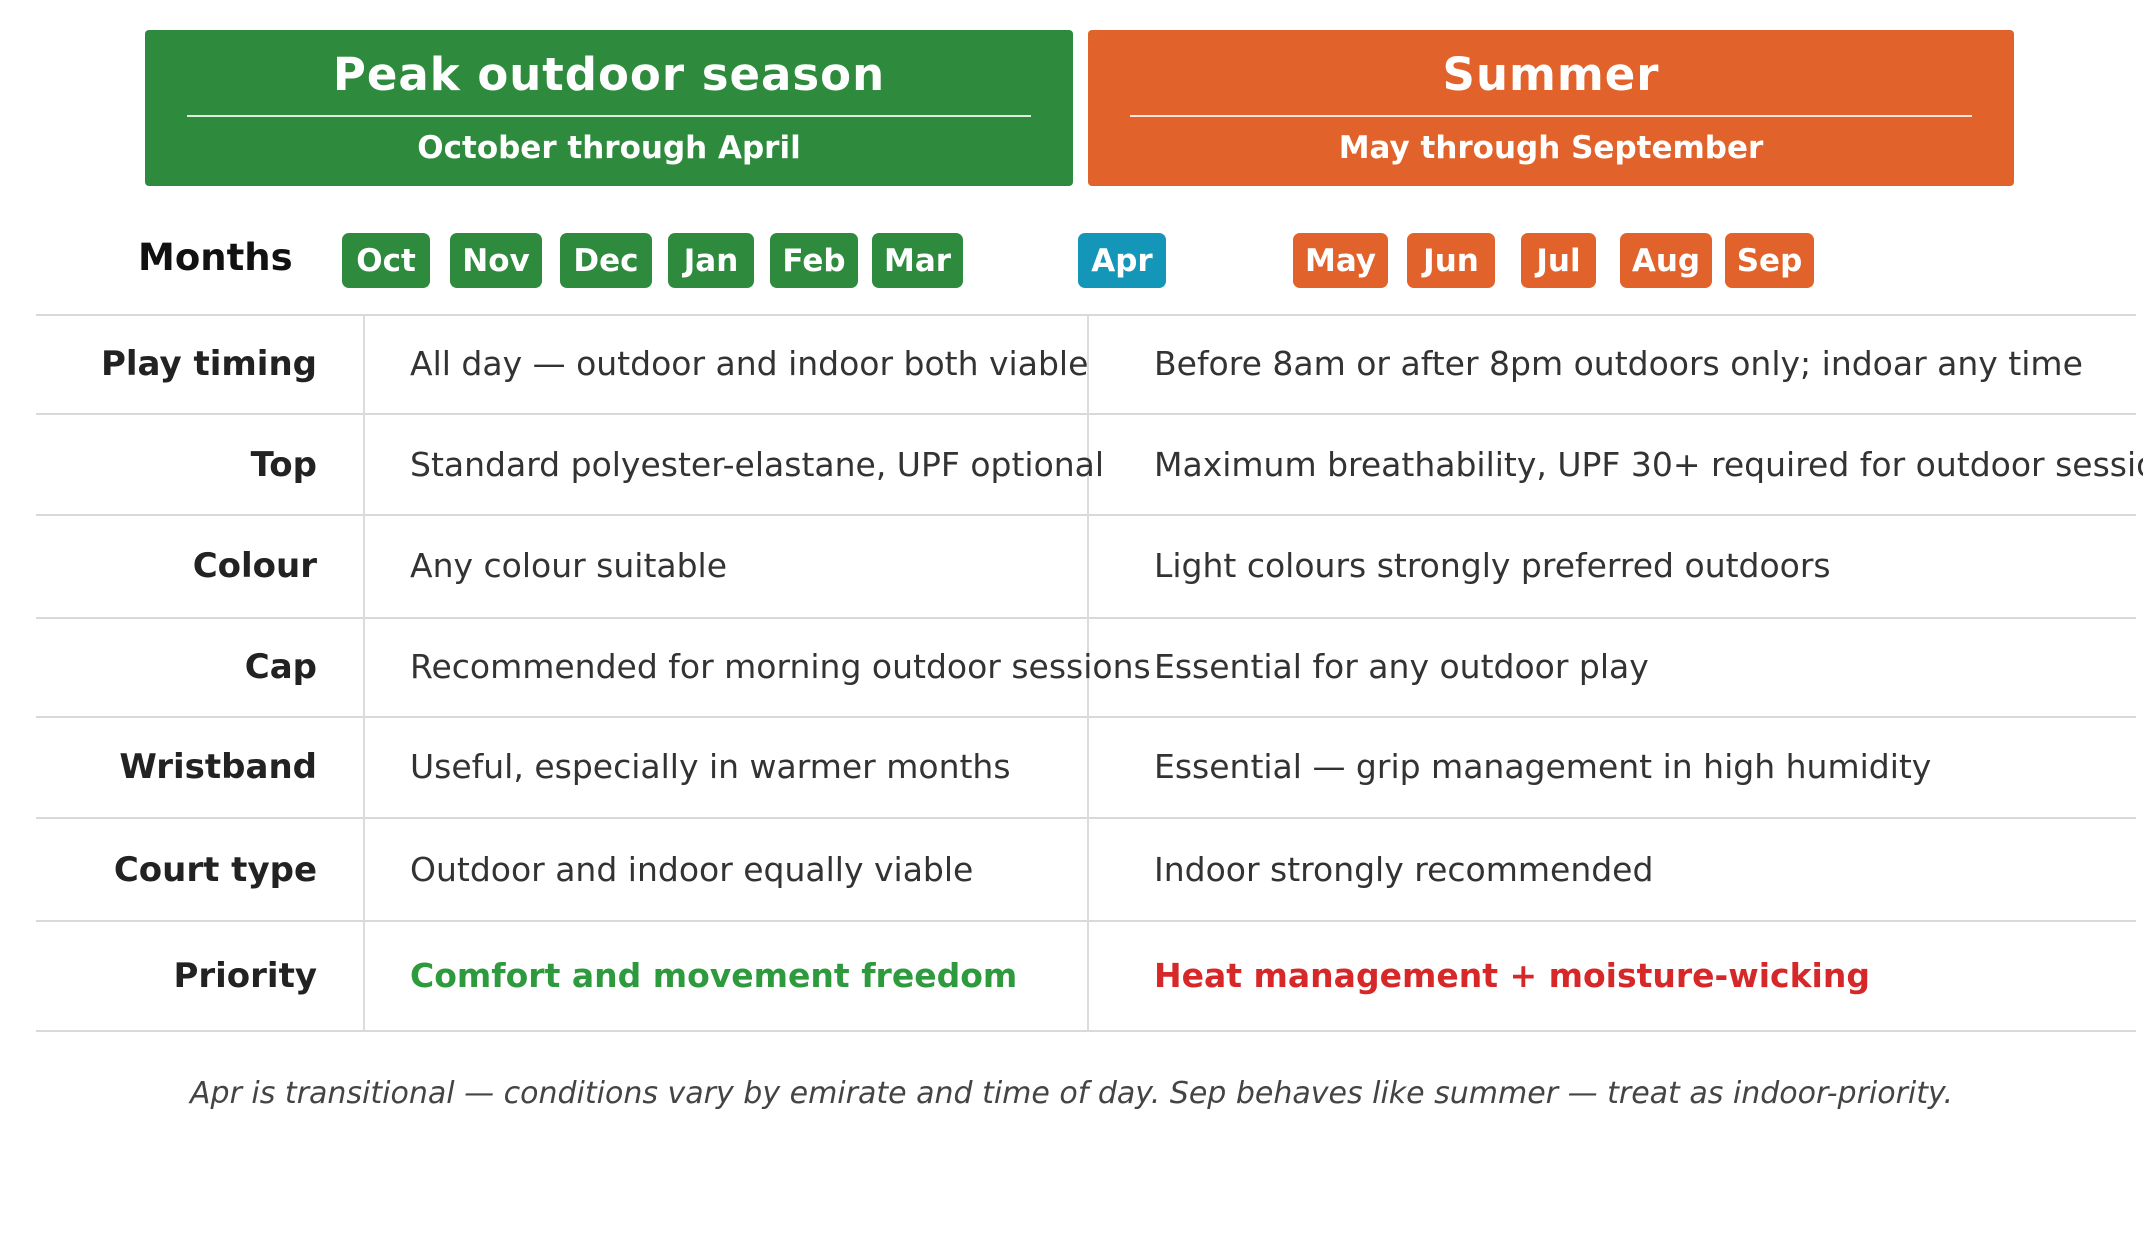 This screenshot has width=2143, height=1233. I want to click on peak-season-title: Peak outdoor season, so click(609, 74).